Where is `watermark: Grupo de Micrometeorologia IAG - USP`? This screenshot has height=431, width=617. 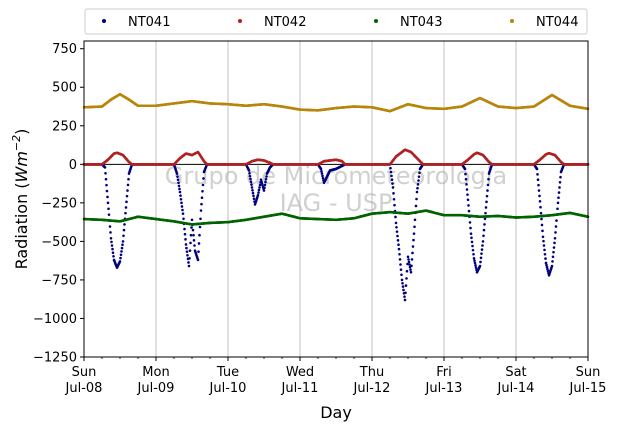
watermark: Grupo de Micrometeorologia IAG - USP is located at coordinates (336, 189).